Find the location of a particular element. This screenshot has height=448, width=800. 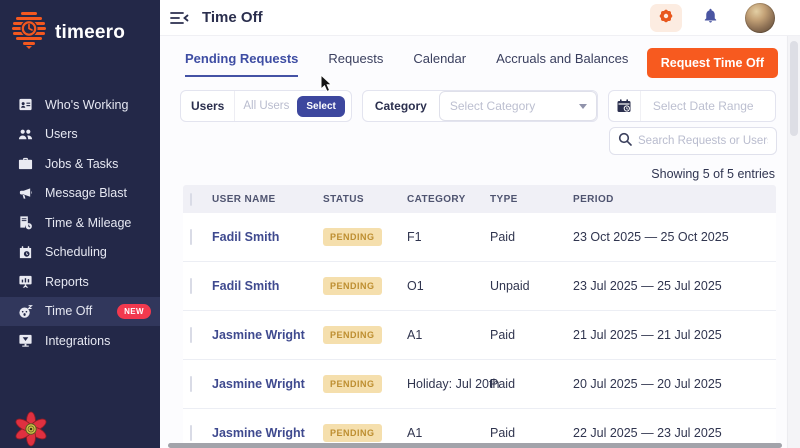

page-title: Time Off is located at coordinates (232, 17).